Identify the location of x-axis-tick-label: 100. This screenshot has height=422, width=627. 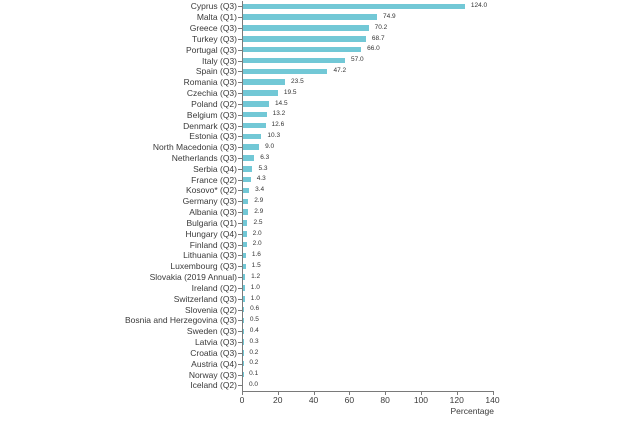
(421, 400).